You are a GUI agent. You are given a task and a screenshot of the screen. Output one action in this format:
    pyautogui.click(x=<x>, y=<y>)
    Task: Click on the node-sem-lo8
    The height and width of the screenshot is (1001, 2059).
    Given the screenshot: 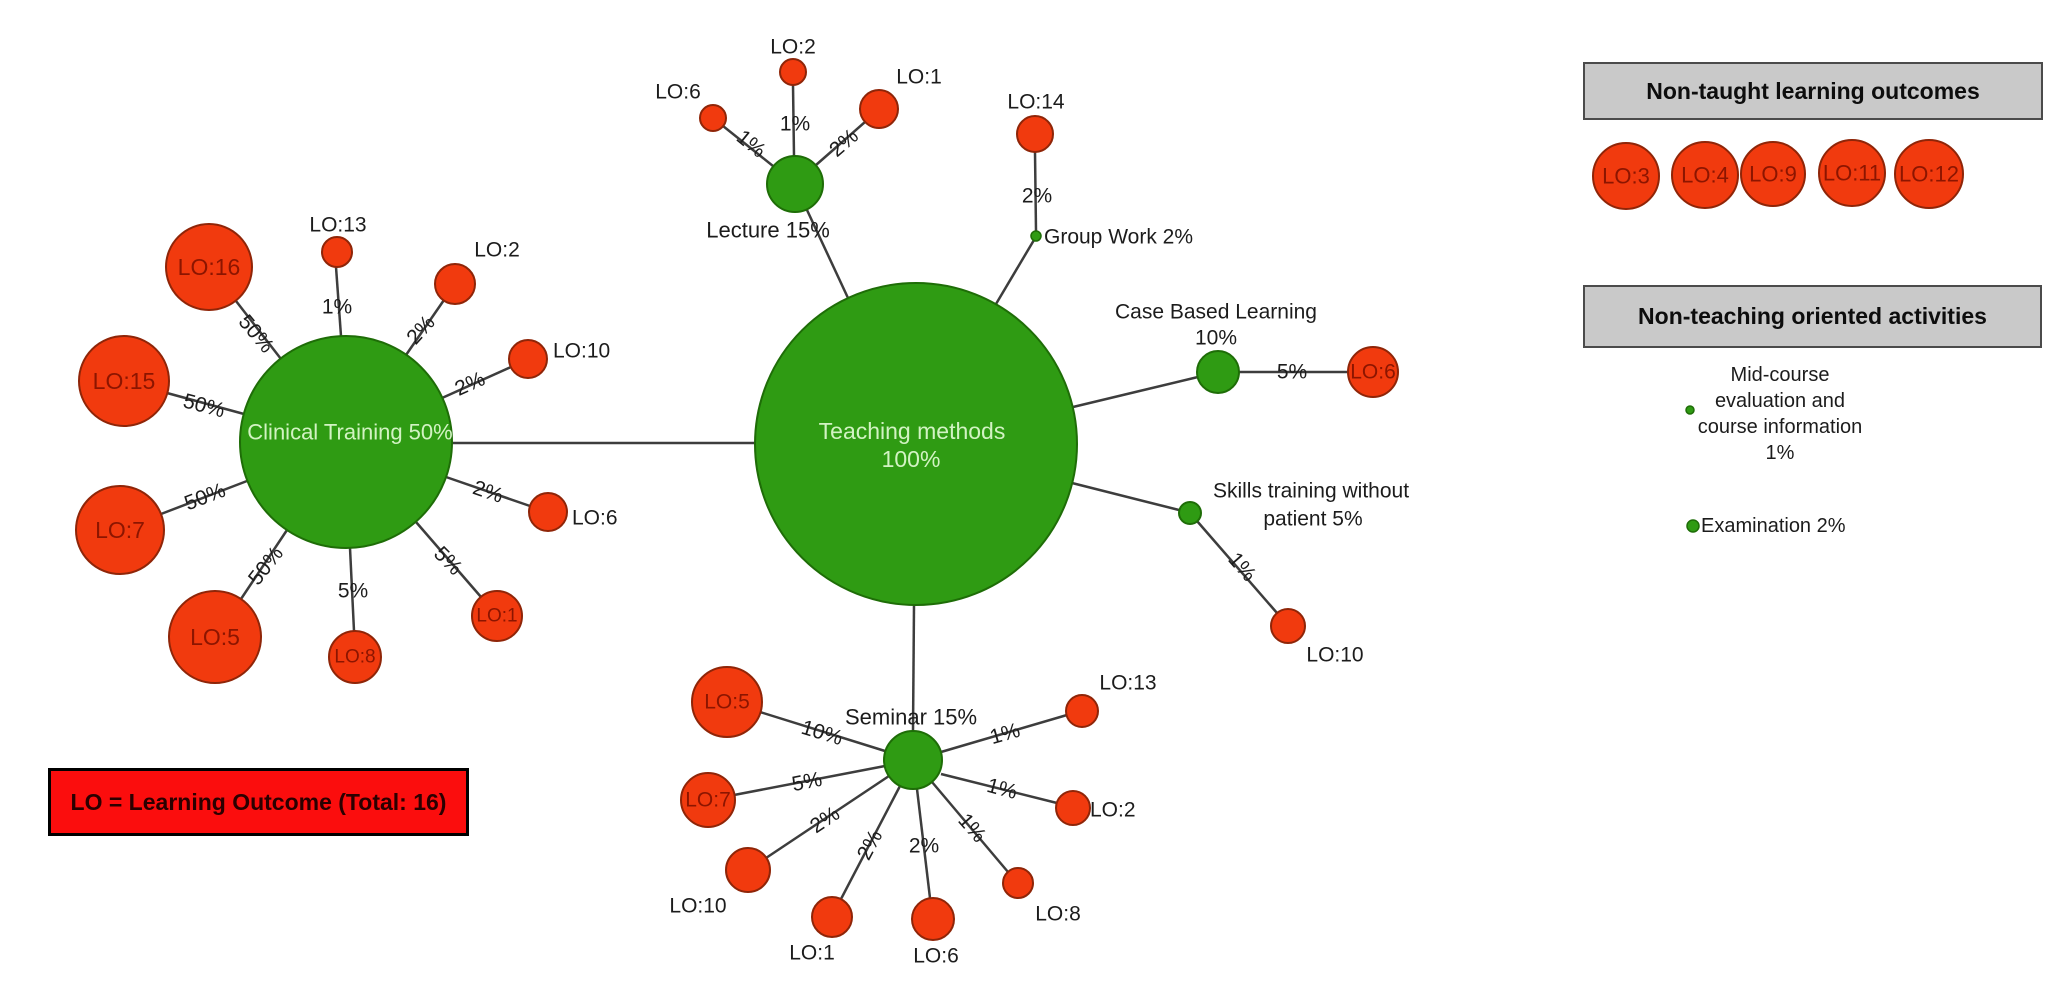 What is the action you would take?
    pyautogui.click(x=1018, y=883)
    